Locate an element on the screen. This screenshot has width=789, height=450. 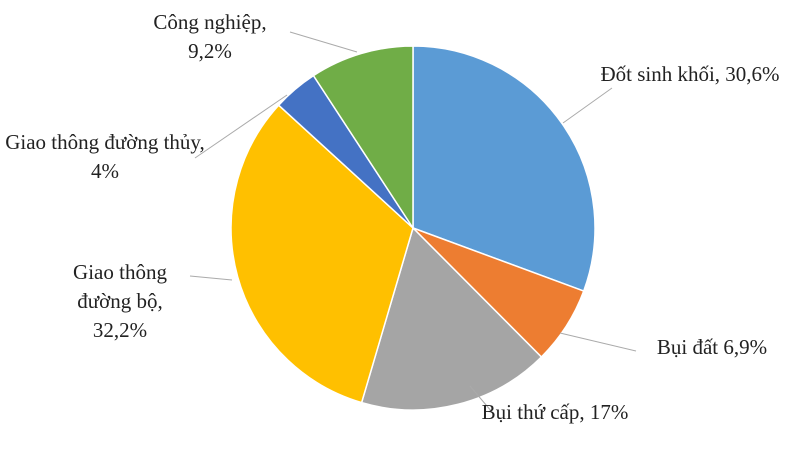
value-label: 9,2% is located at coordinates (210, 51).